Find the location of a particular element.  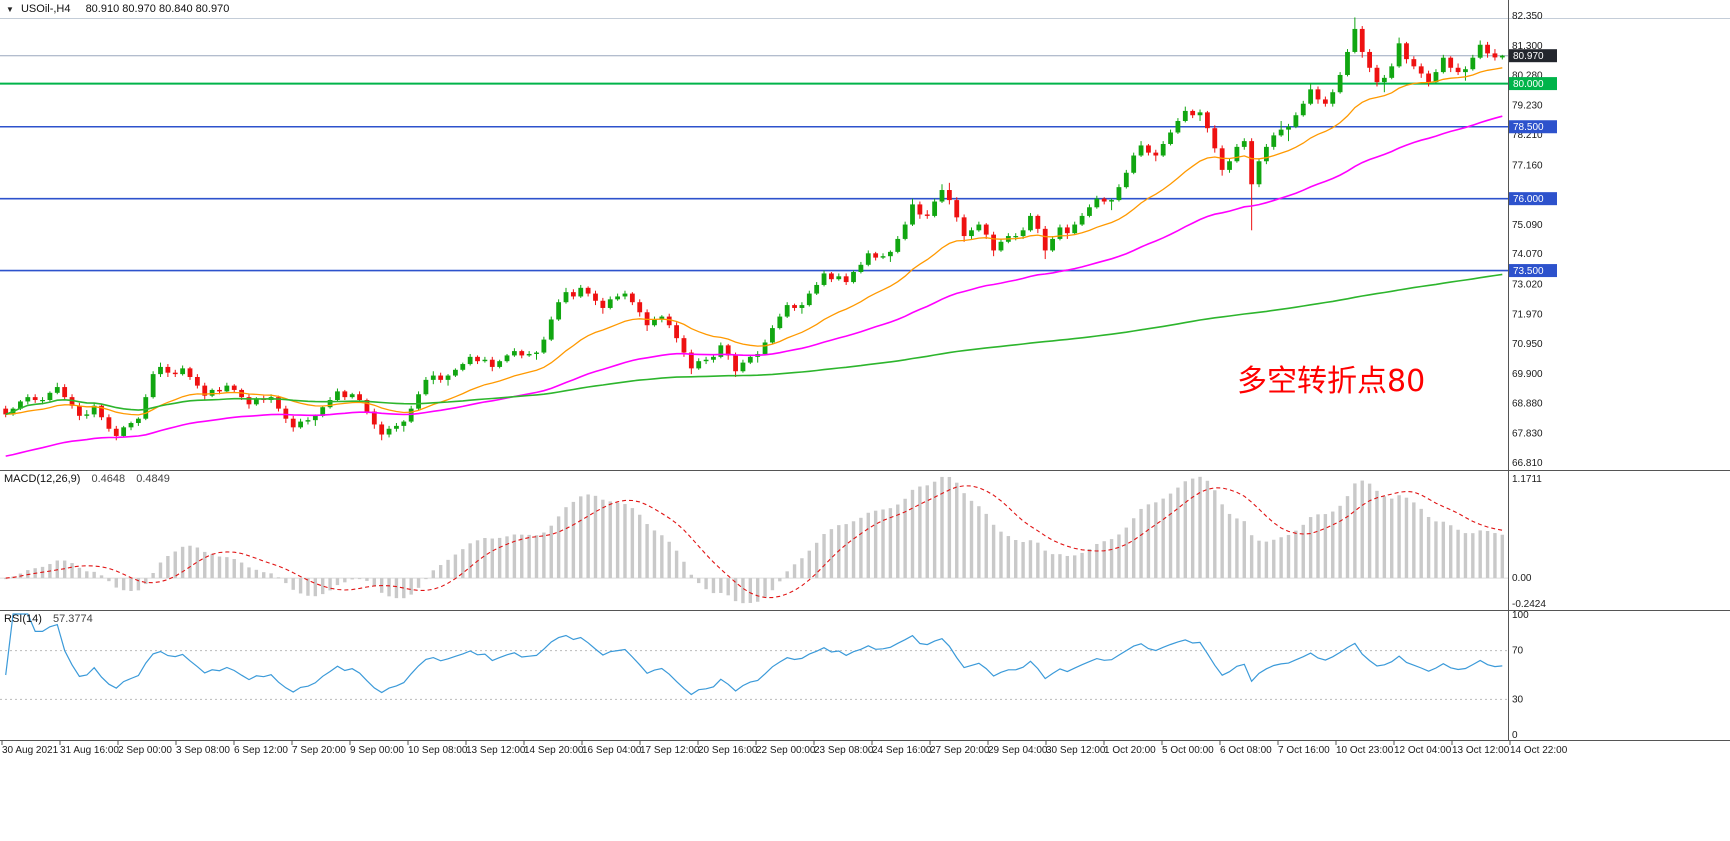

time-axis-label: 16 Sep 04:00 is located at coordinates (612, 750).